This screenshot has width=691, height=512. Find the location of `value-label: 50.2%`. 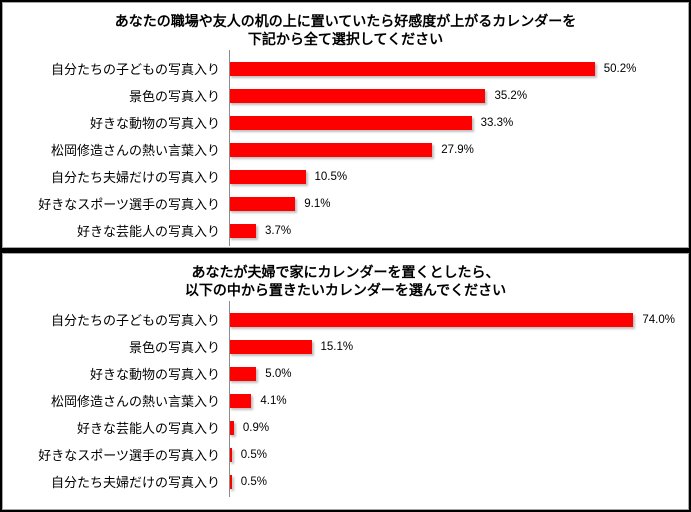

value-label: 50.2% is located at coordinates (620, 68).